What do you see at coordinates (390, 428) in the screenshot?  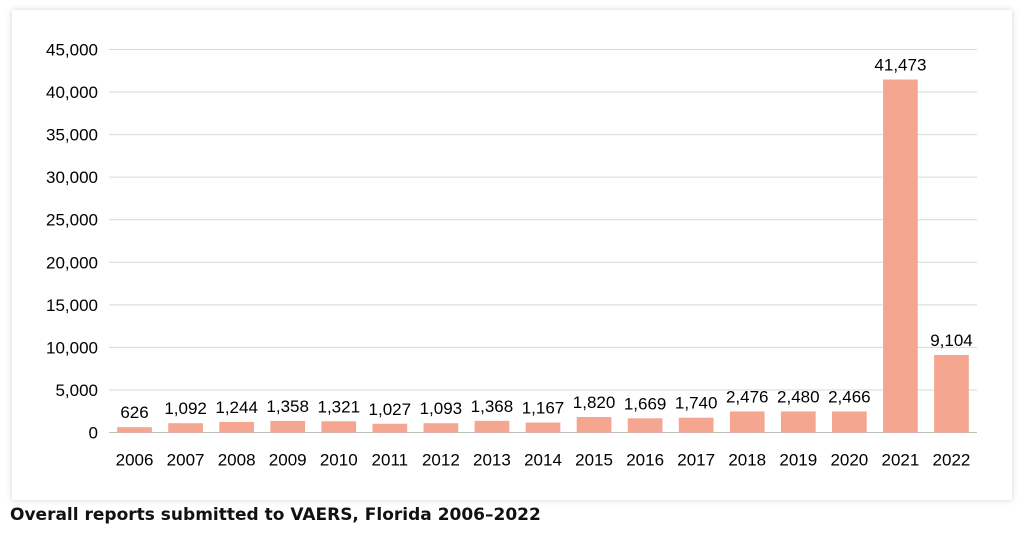 I see `bar-2011` at bounding box center [390, 428].